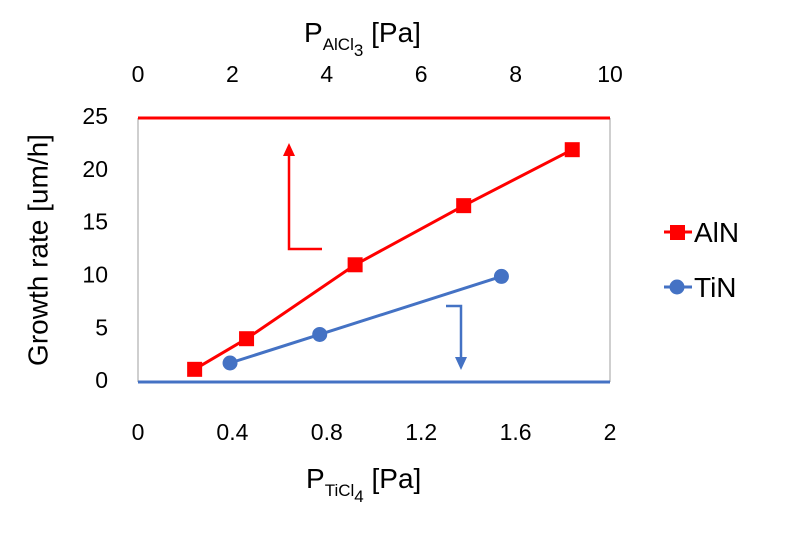 This screenshot has width=786, height=536. Describe the element at coordinates (716, 232) in the screenshot. I see `legend-aln-label: AlN` at that location.